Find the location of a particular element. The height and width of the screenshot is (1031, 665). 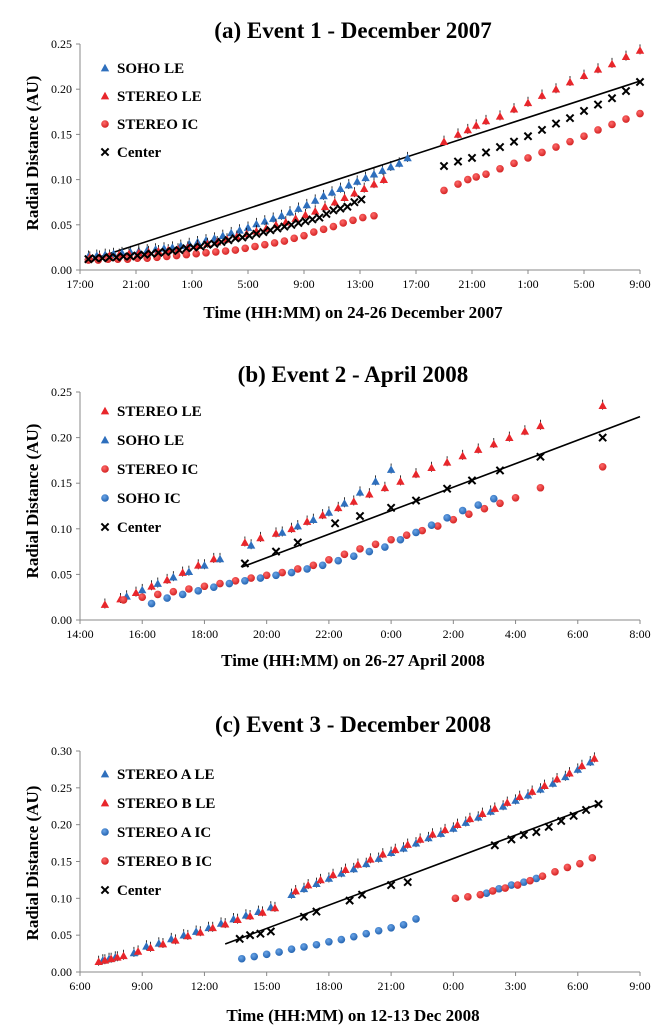

y-tick-label: 0.05 is located at coordinates (61, 935).